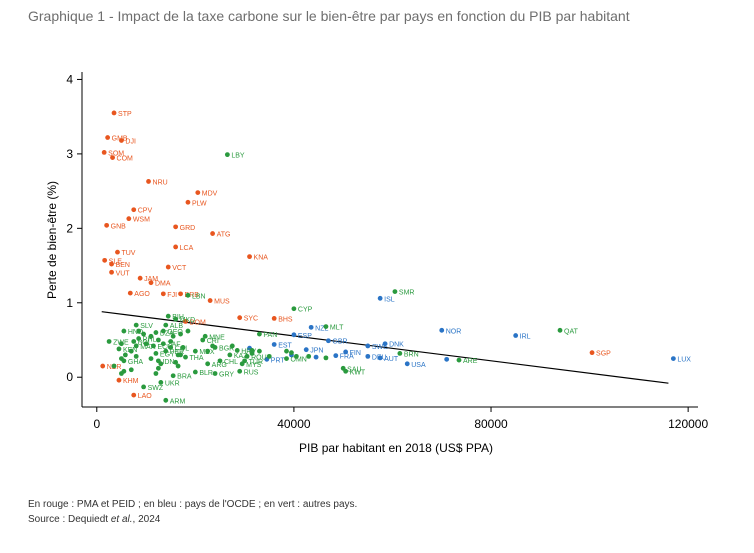 Image resolution: width=754 pixels, height=553 pixels. I want to click on point-label: USA, so click(418, 365).